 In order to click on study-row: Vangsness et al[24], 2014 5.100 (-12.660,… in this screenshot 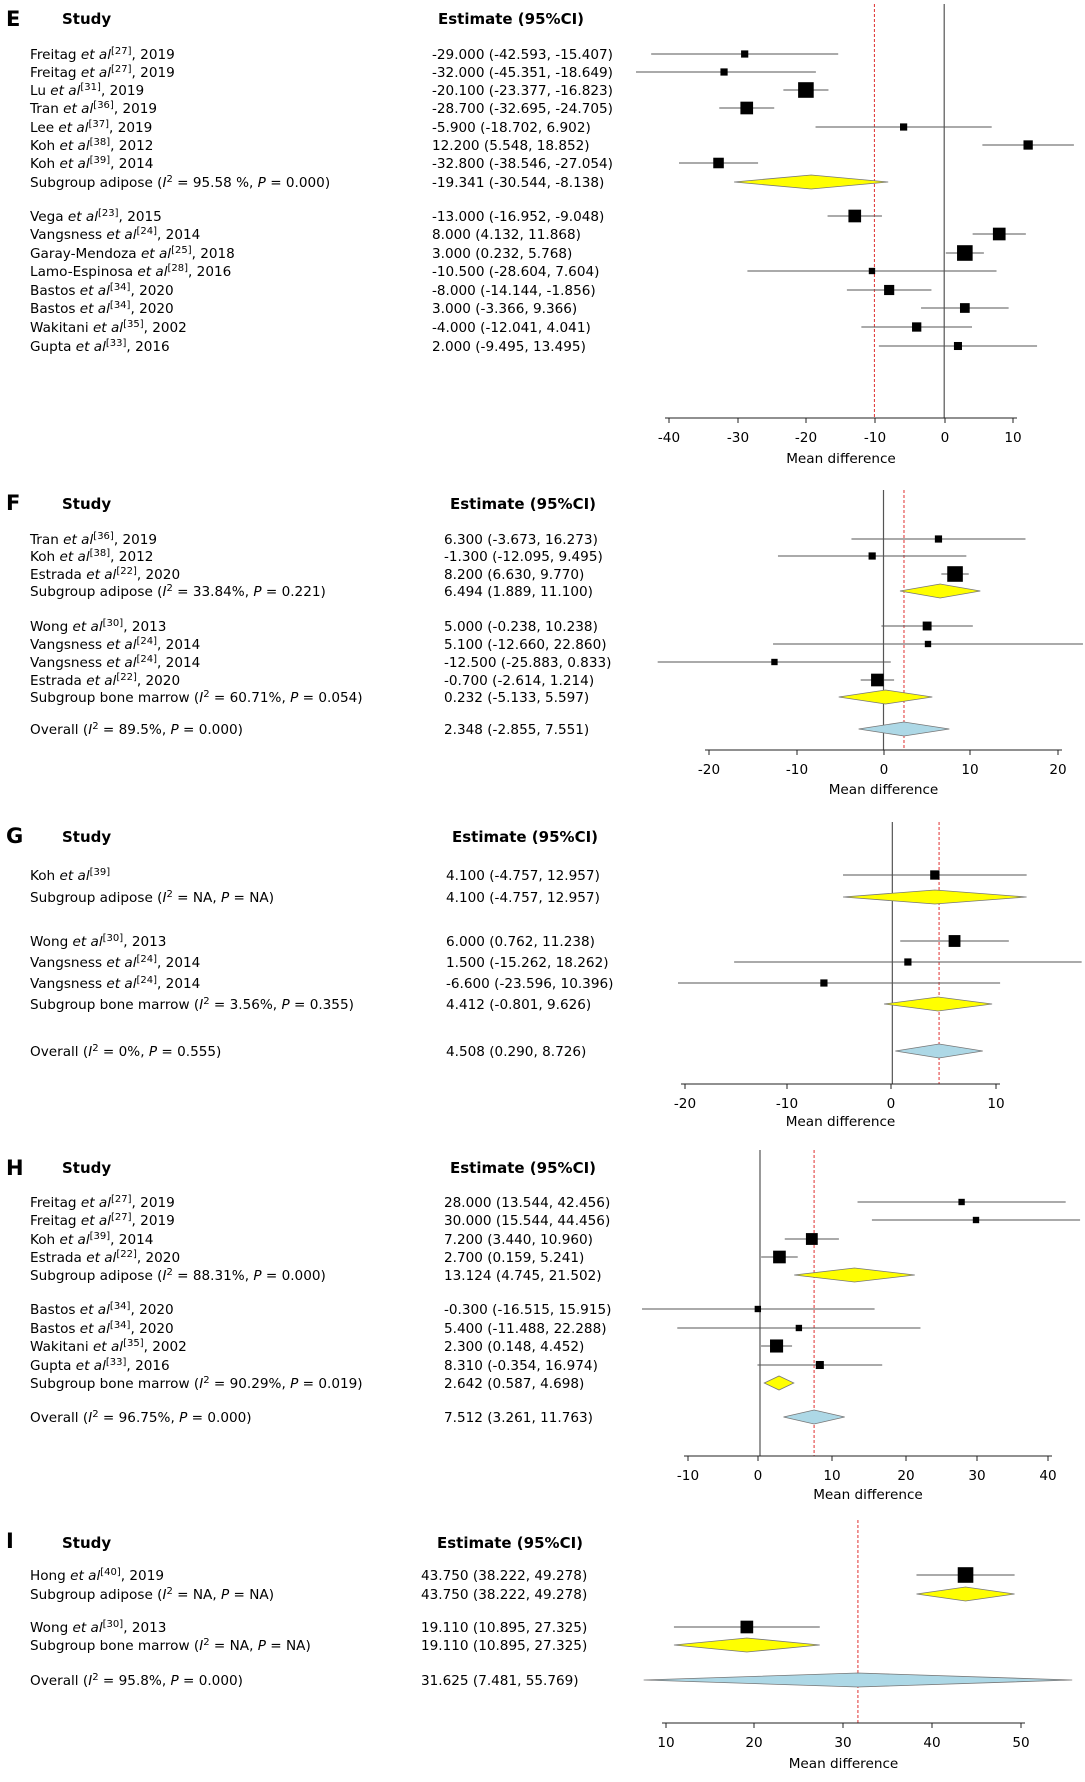, I will do `click(556, 645)`.